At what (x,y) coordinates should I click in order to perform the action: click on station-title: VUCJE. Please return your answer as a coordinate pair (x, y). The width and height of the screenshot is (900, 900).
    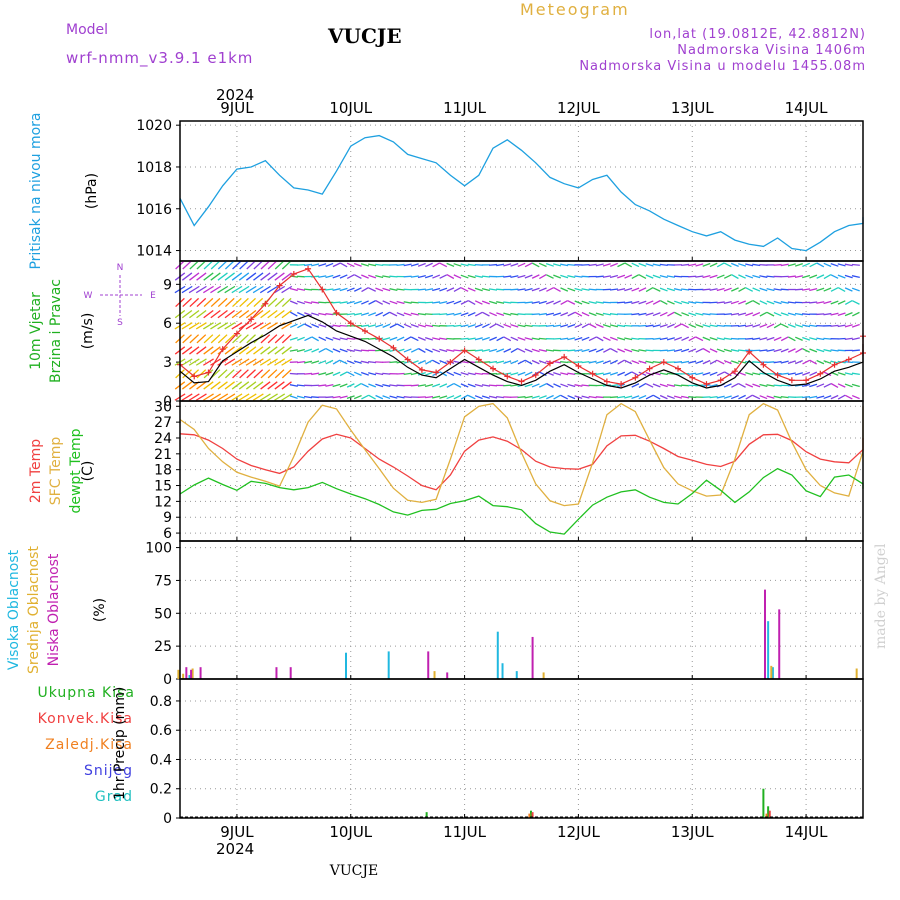
    Looking at the image, I should click on (364, 36).